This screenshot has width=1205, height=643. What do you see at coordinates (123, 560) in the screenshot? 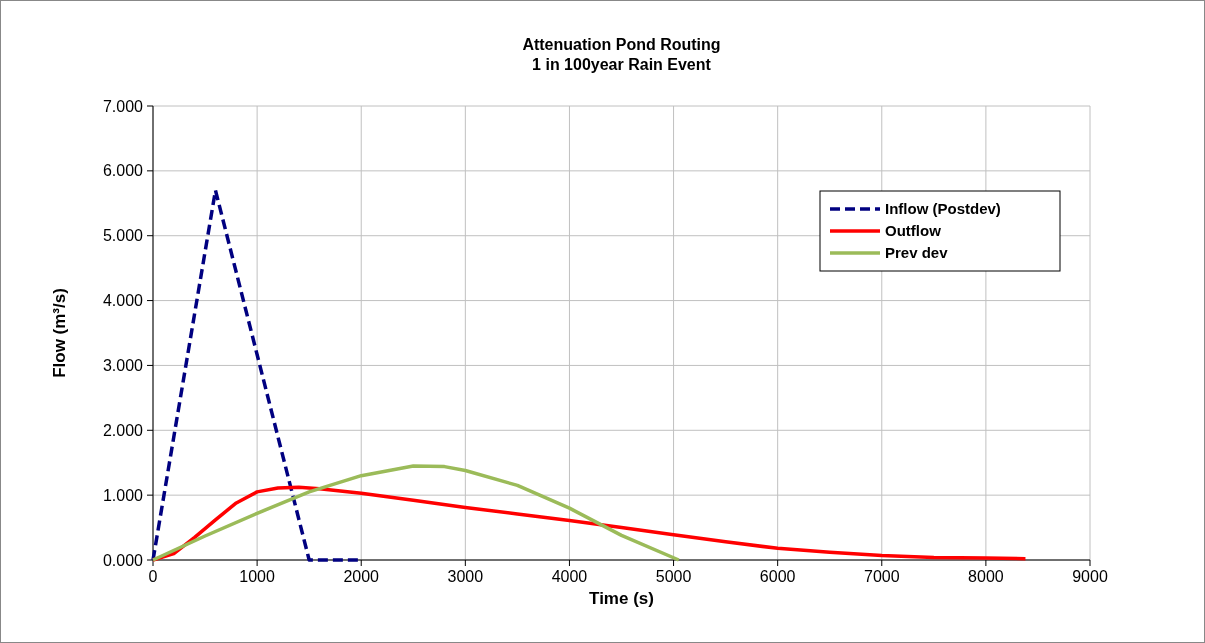
I see `y-tick-label: 0.000` at bounding box center [123, 560].